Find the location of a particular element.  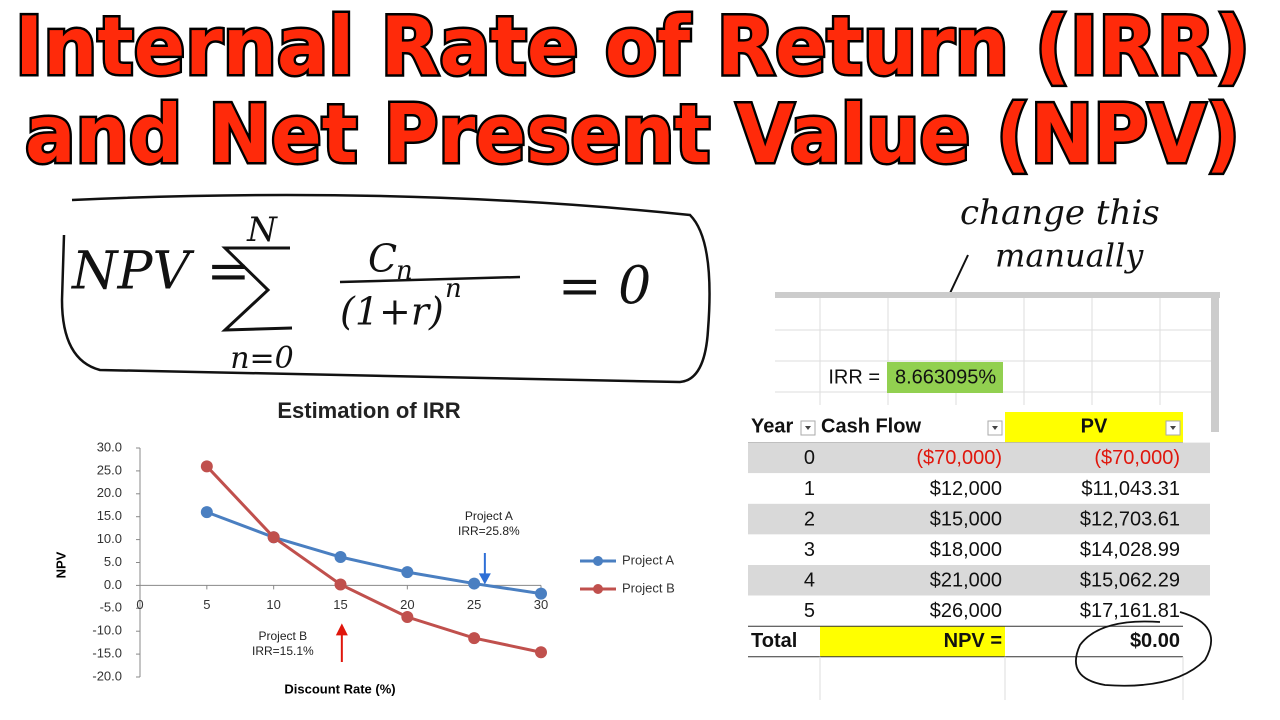

y-tick-label: 30.0 is located at coordinates (109, 446).